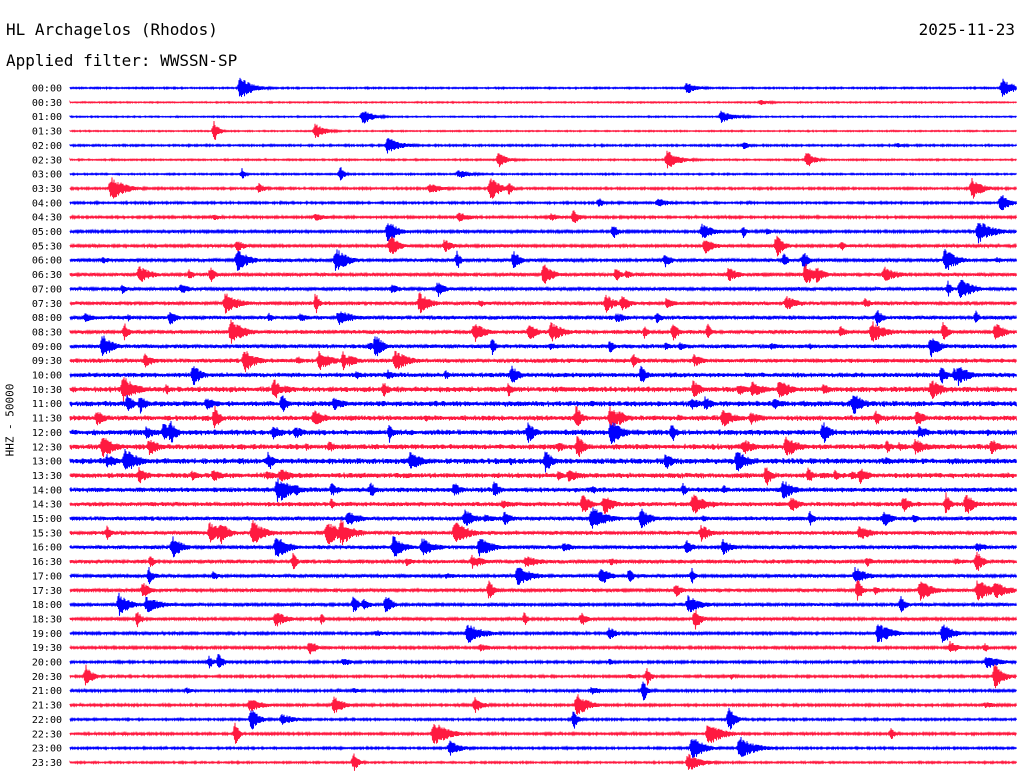 This screenshot has width=1024, height=780. I want to click on tick-label: 22:30, so click(47, 734).